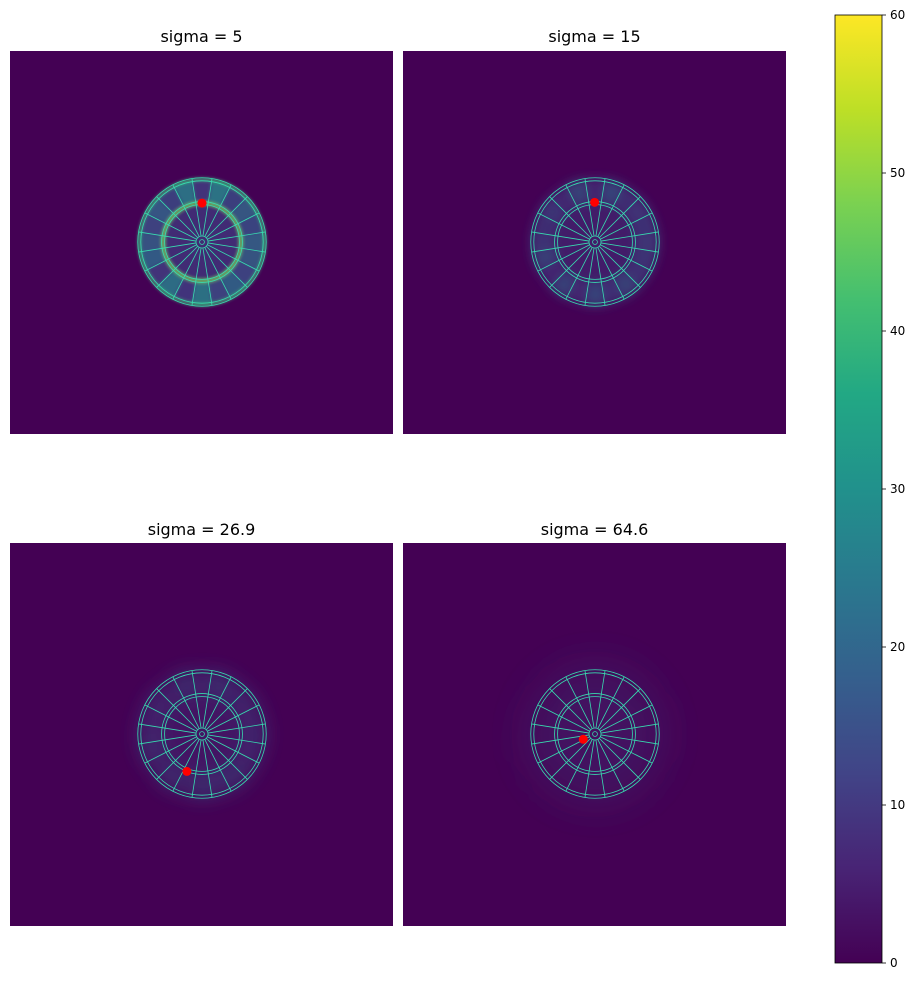 The width and height of the screenshot is (919, 981). What do you see at coordinates (897, 15) in the screenshot?
I see `colorbar-tick-label: 60` at bounding box center [897, 15].